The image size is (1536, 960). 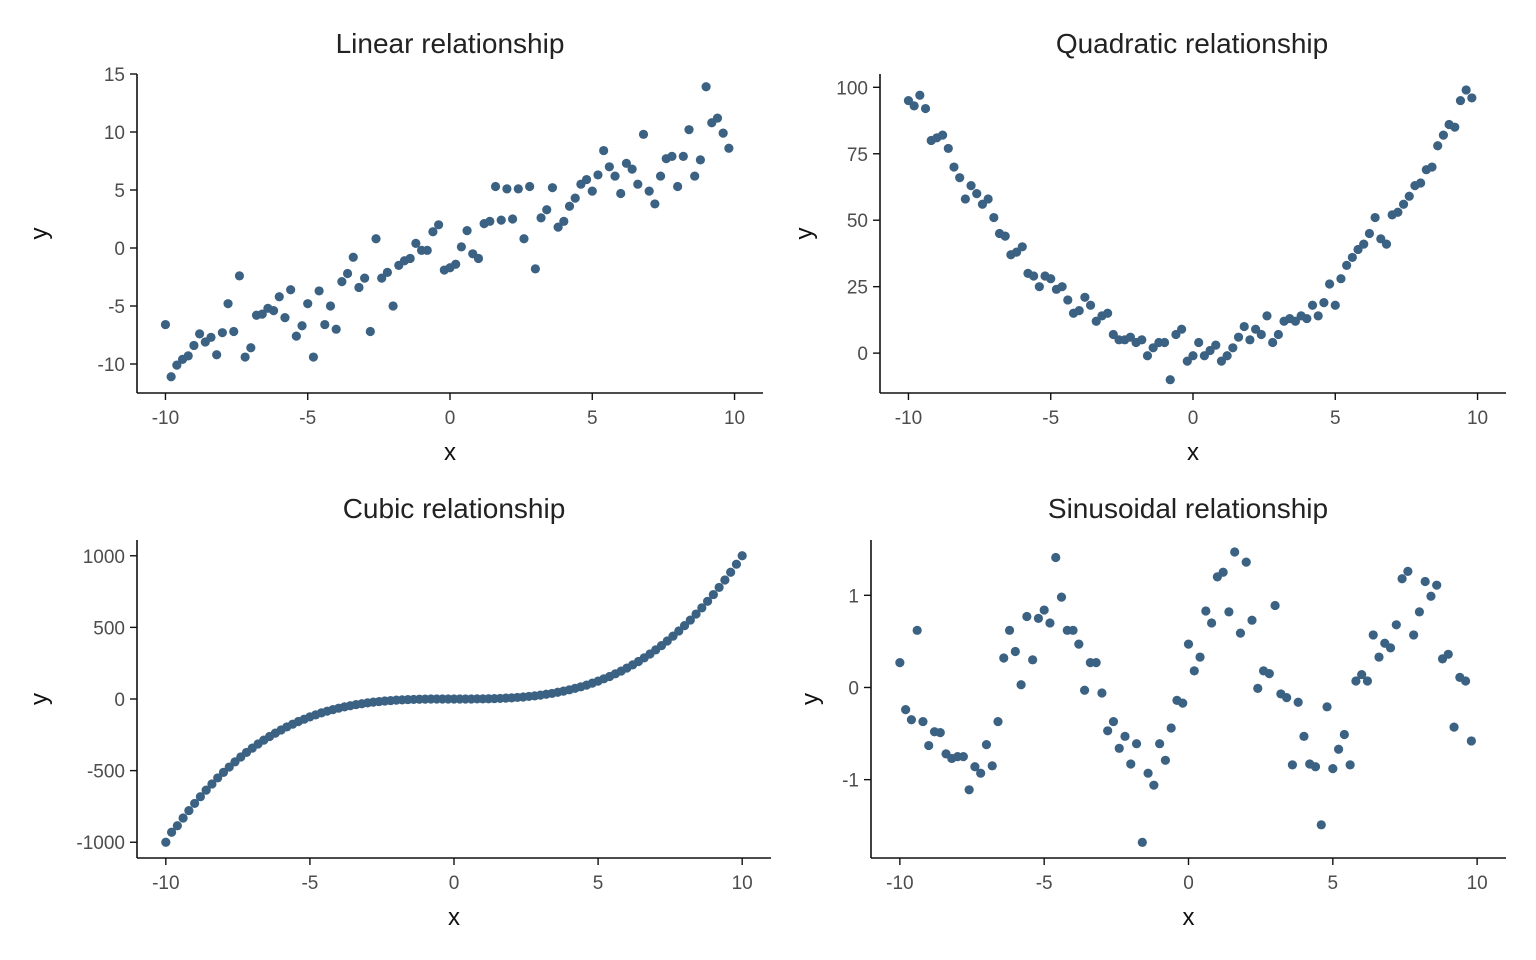 I want to click on data-points, so click(x=454, y=699).